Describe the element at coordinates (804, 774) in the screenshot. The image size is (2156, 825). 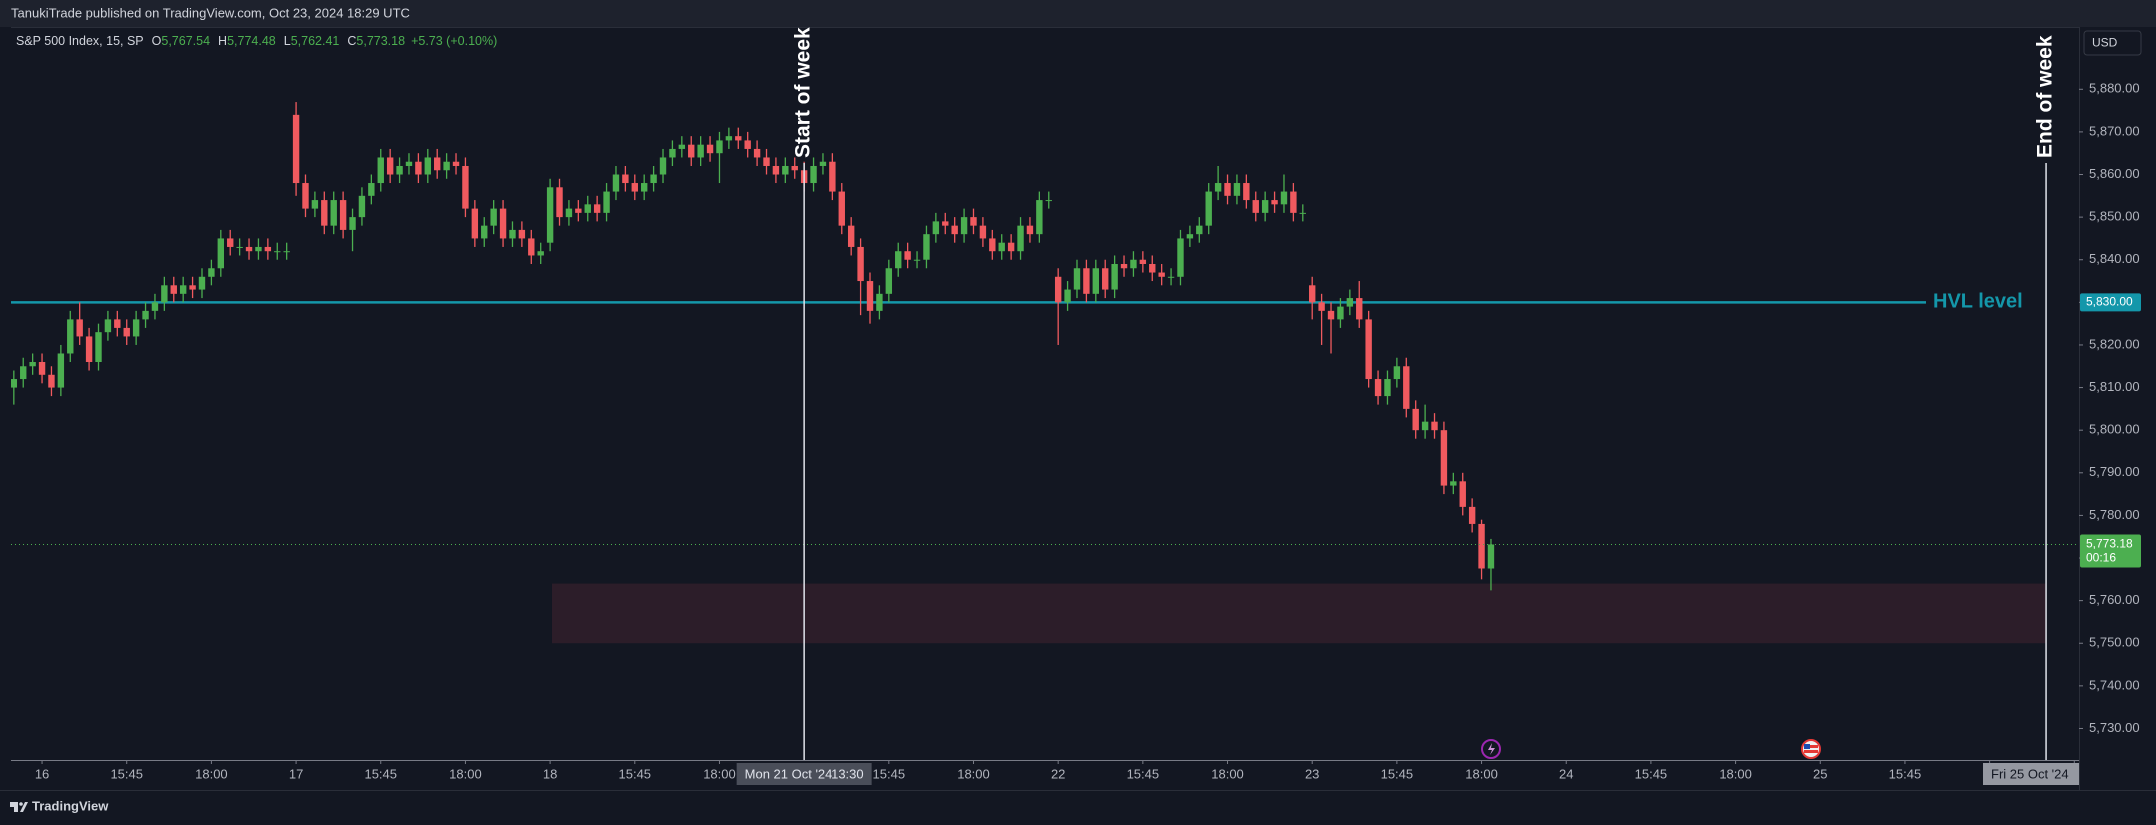
I see `crosshair-date-box` at that location.